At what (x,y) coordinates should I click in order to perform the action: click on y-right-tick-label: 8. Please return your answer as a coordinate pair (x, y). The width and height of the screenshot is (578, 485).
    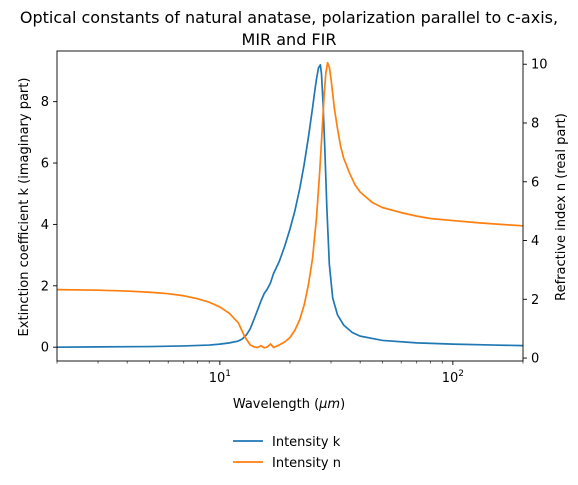
    Looking at the image, I should click on (535, 123).